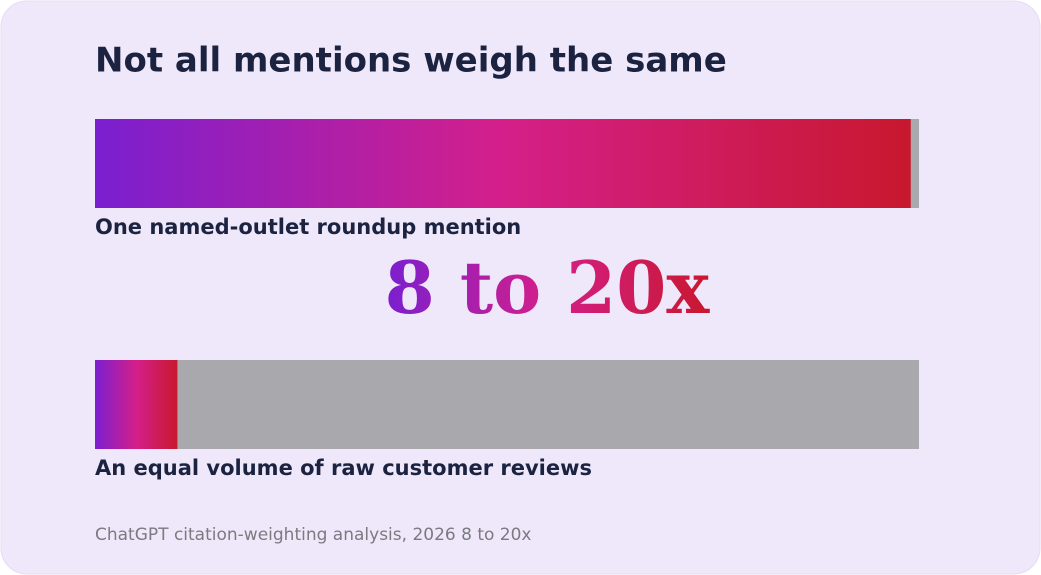 Image resolution: width=1041 pixels, height=575 pixels. Describe the element at coordinates (308, 227) in the screenshot. I see `bar-label: One named-outlet roundup mention` at that location.